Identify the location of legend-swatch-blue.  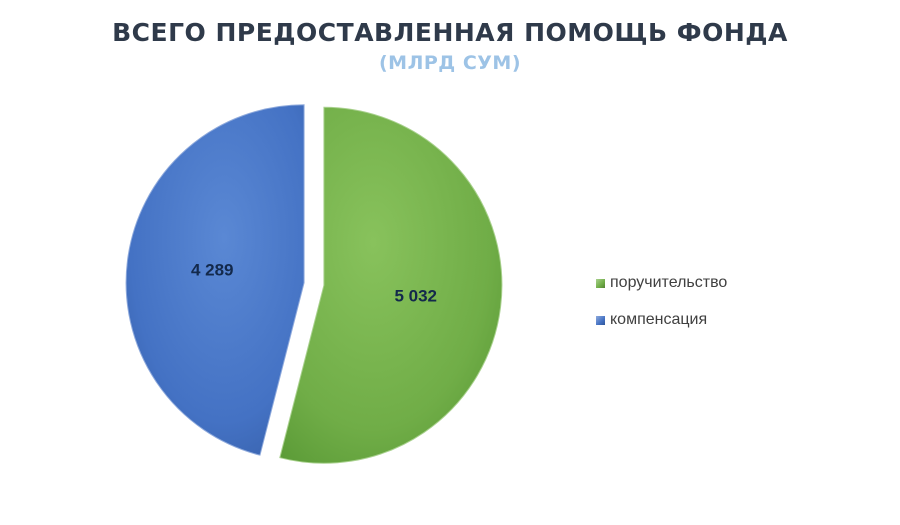
(600, 320).